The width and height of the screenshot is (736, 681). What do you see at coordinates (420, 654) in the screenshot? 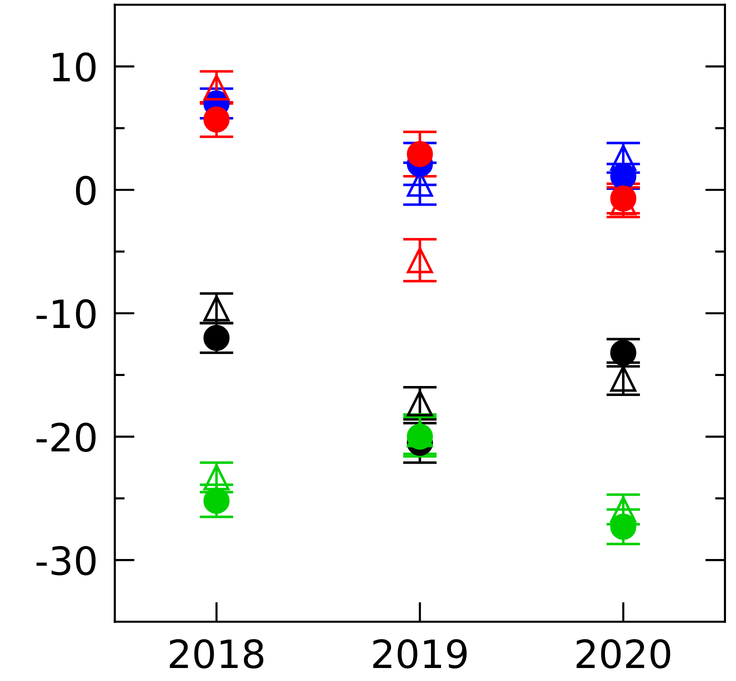
I see `x-tick-label: 2019` at bounding box center [420, 654].